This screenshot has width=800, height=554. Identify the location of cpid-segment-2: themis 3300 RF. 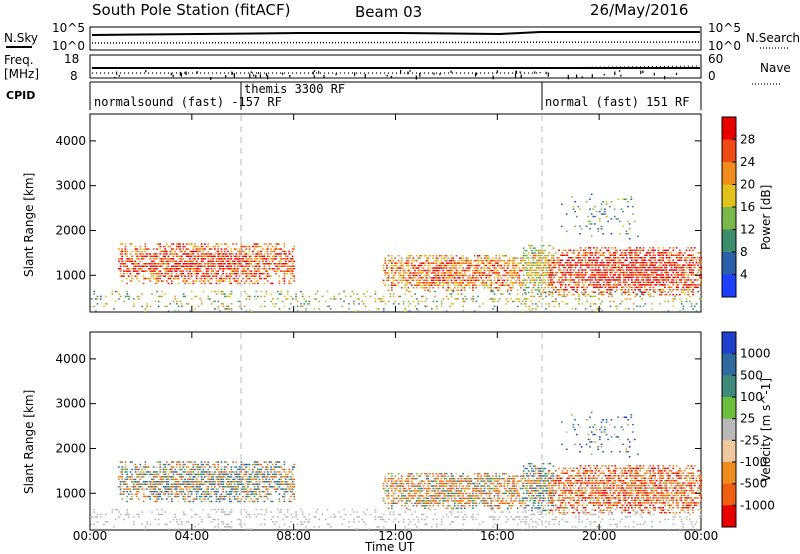
(294, 89).